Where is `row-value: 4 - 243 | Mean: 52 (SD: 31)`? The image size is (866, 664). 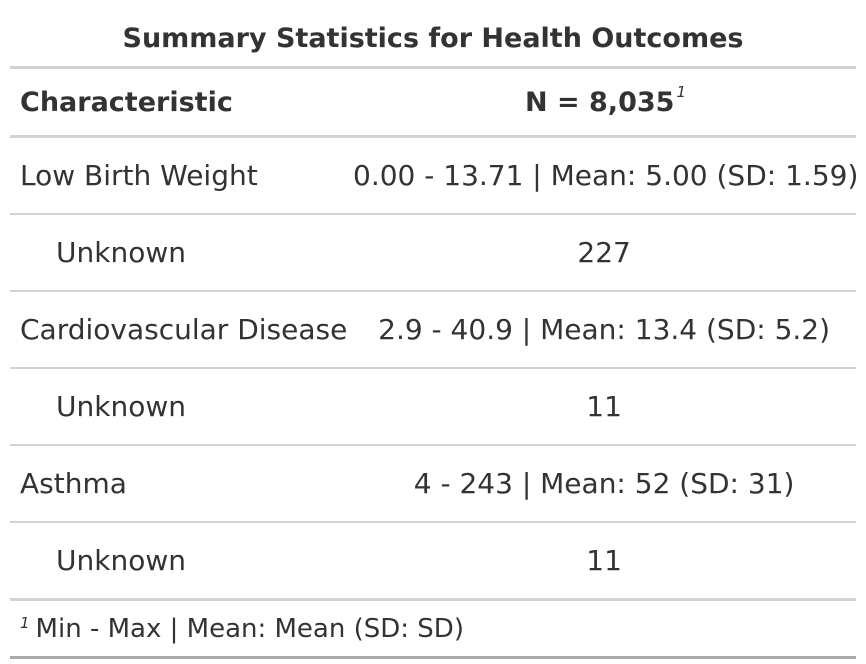
row-value: 4 - 243 | Mean: 52 (SD: 31) is located at coordinates (604, 483).